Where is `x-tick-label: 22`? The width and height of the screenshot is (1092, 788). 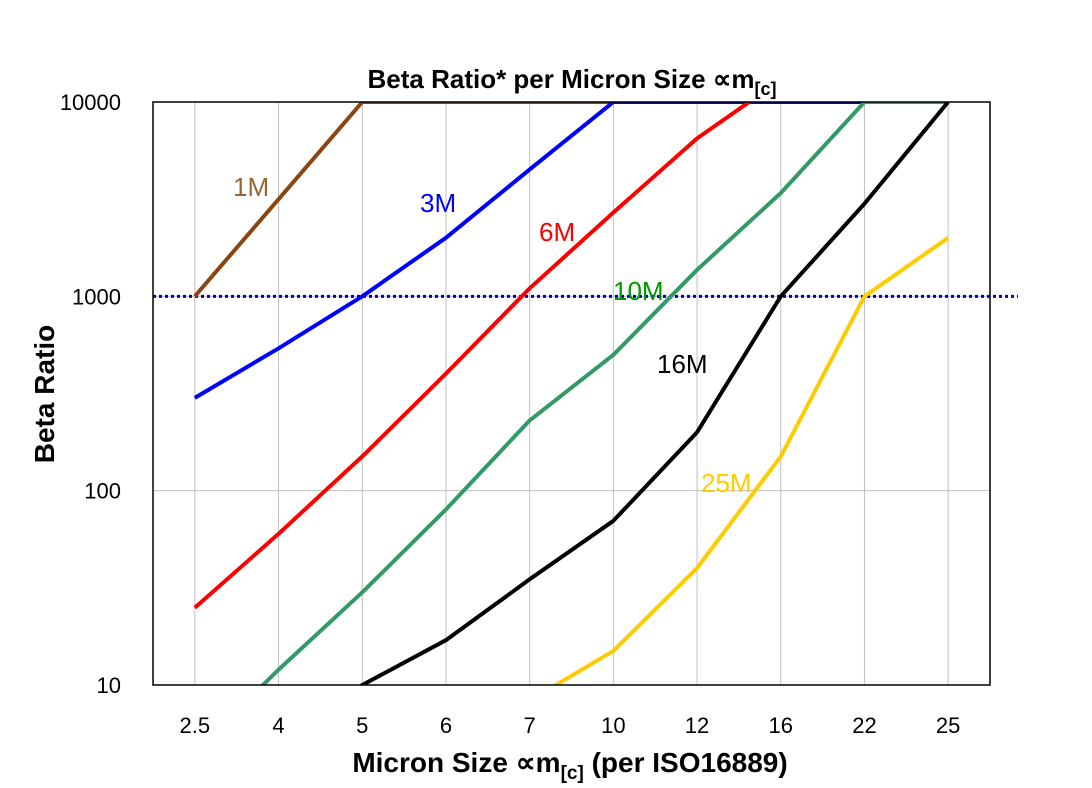
x-tick-label: 22 is located at coordinates (864, 725).